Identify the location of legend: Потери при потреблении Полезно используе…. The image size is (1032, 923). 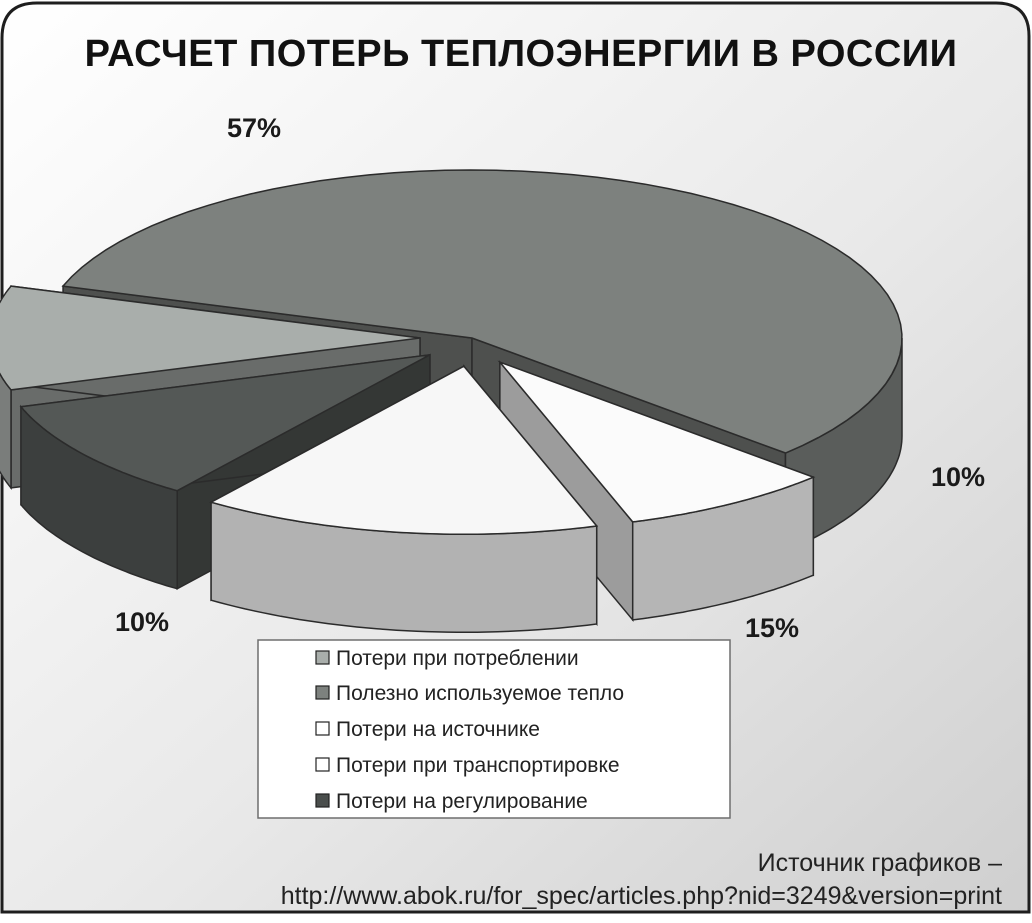
(494, 729).